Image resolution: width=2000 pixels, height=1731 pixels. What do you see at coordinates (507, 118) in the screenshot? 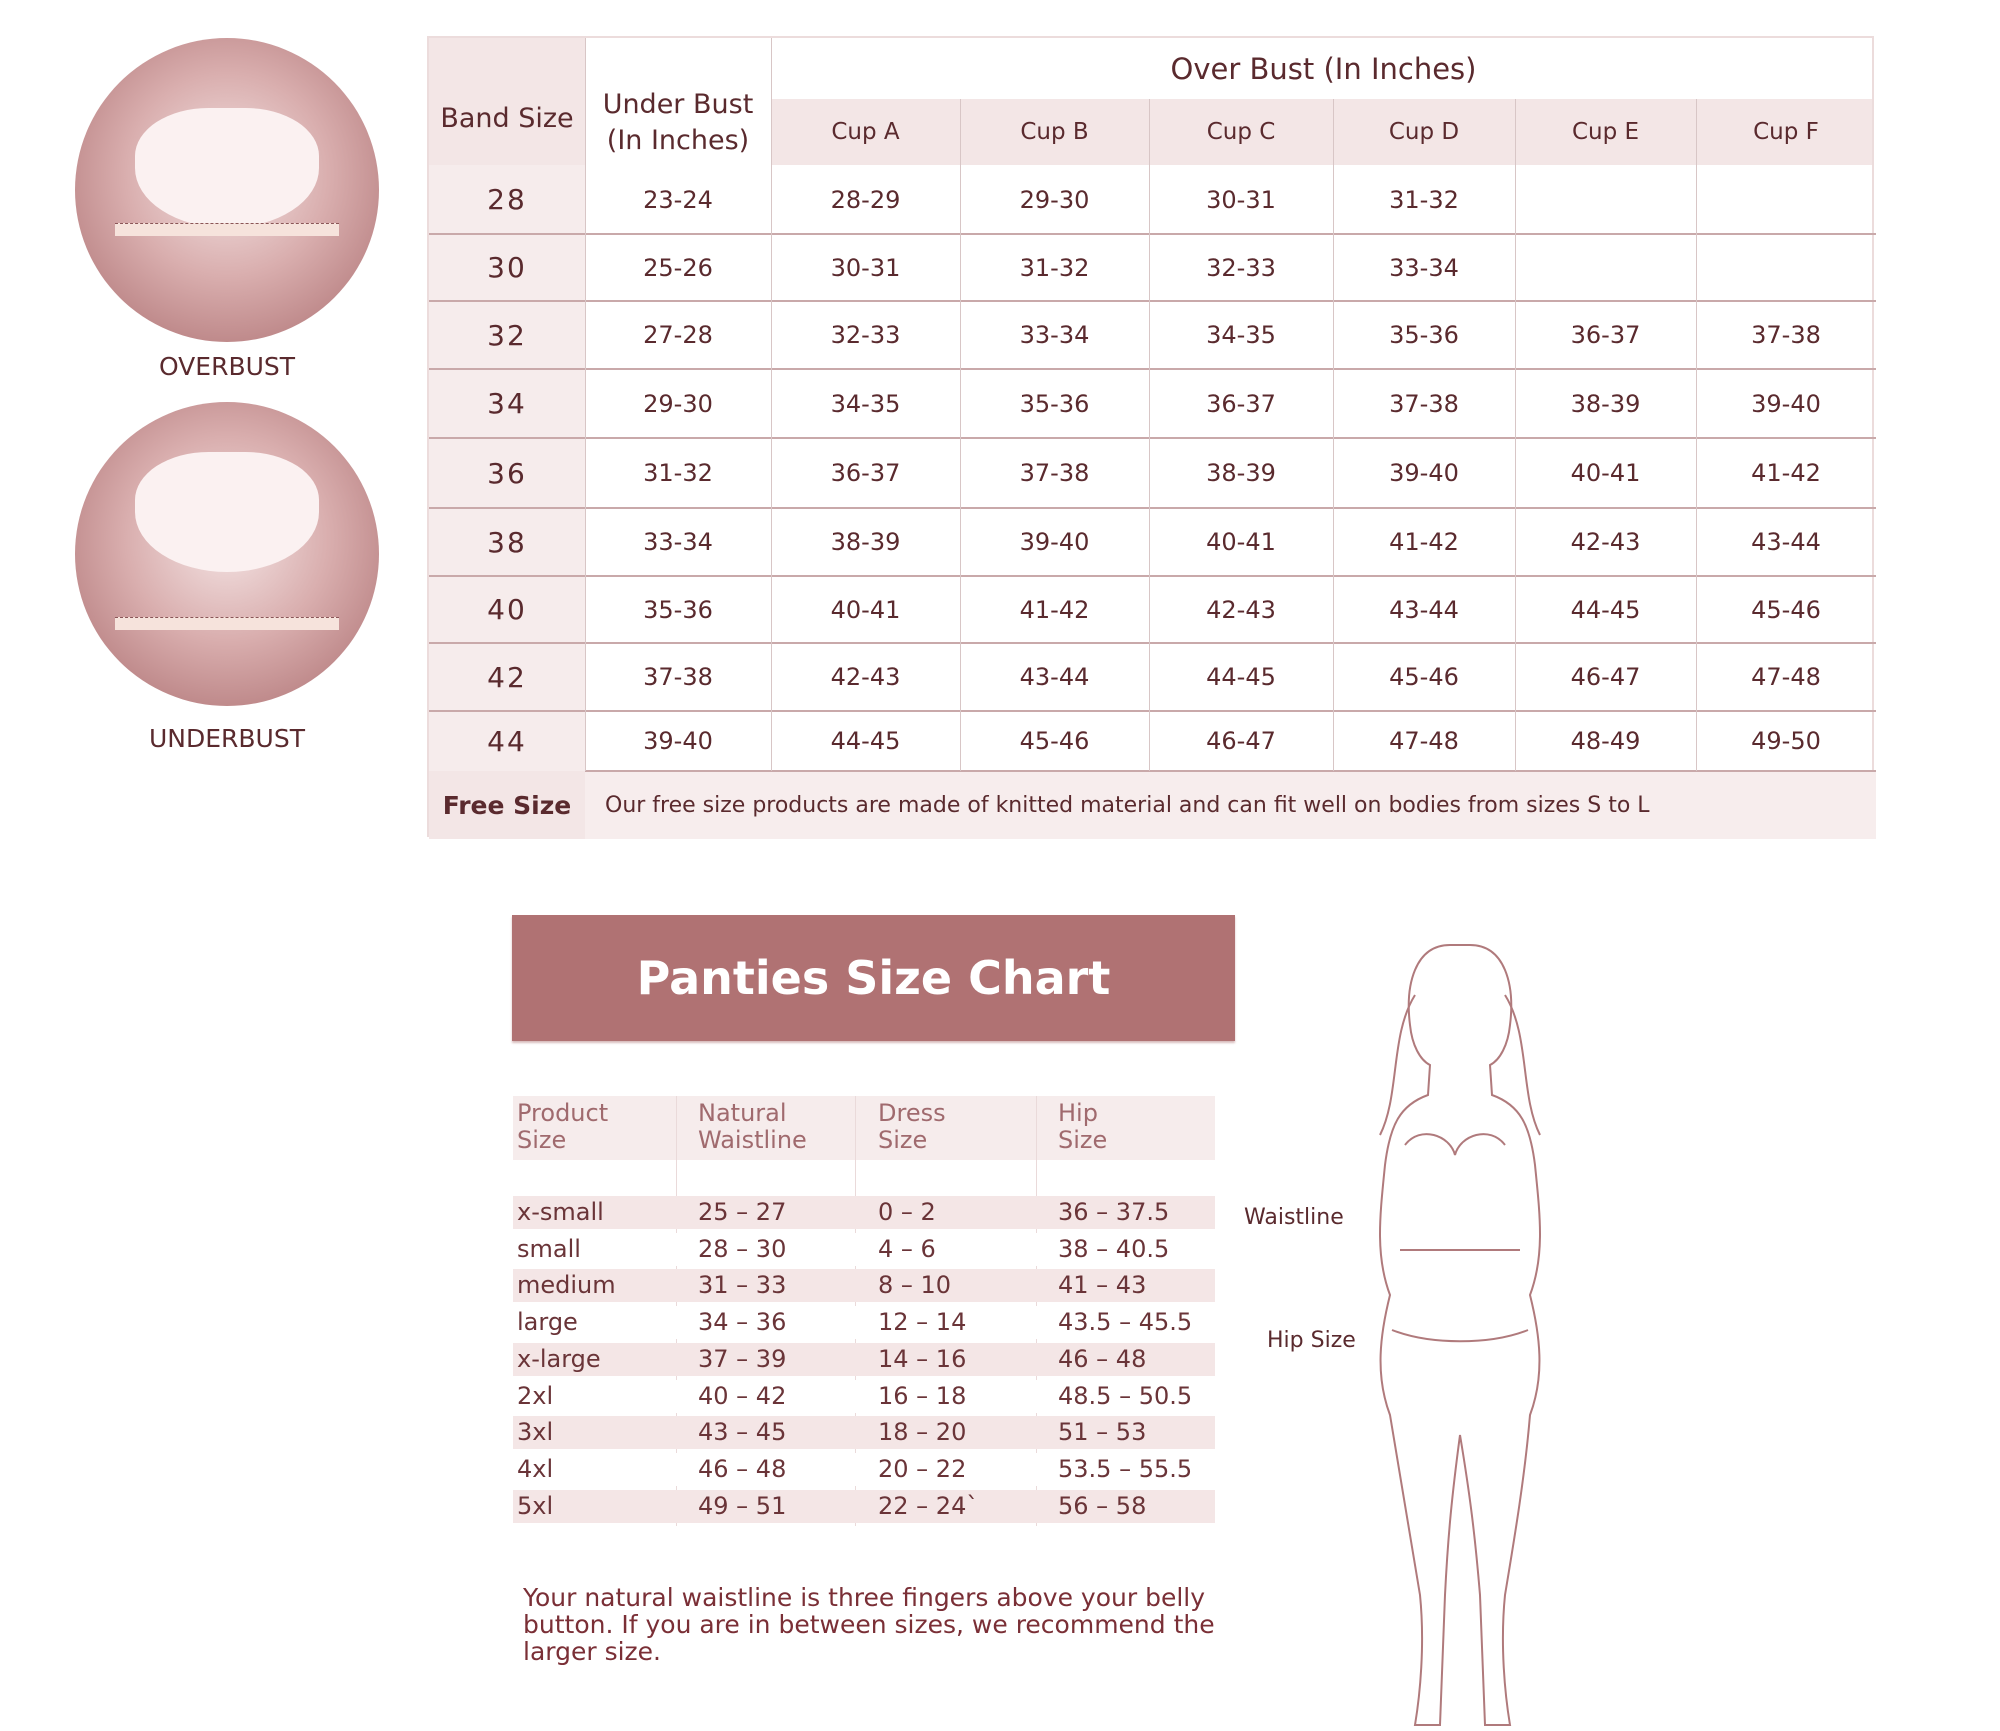
I see `band-size-header: Band Size` at bounding box center [507, 118].